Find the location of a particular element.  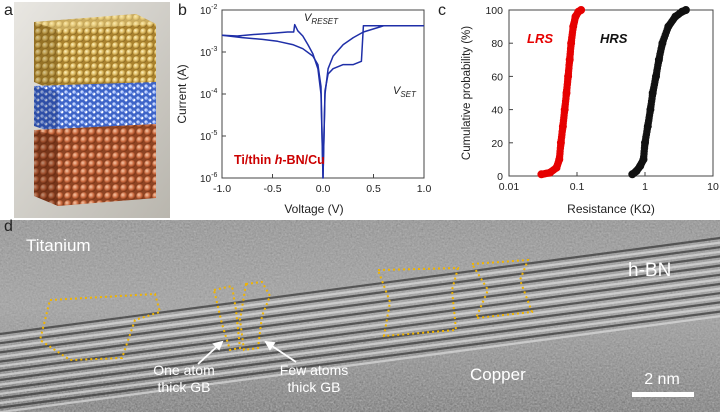

chart-b-ylabel: Current (A) is located at coordinates (182, 93).